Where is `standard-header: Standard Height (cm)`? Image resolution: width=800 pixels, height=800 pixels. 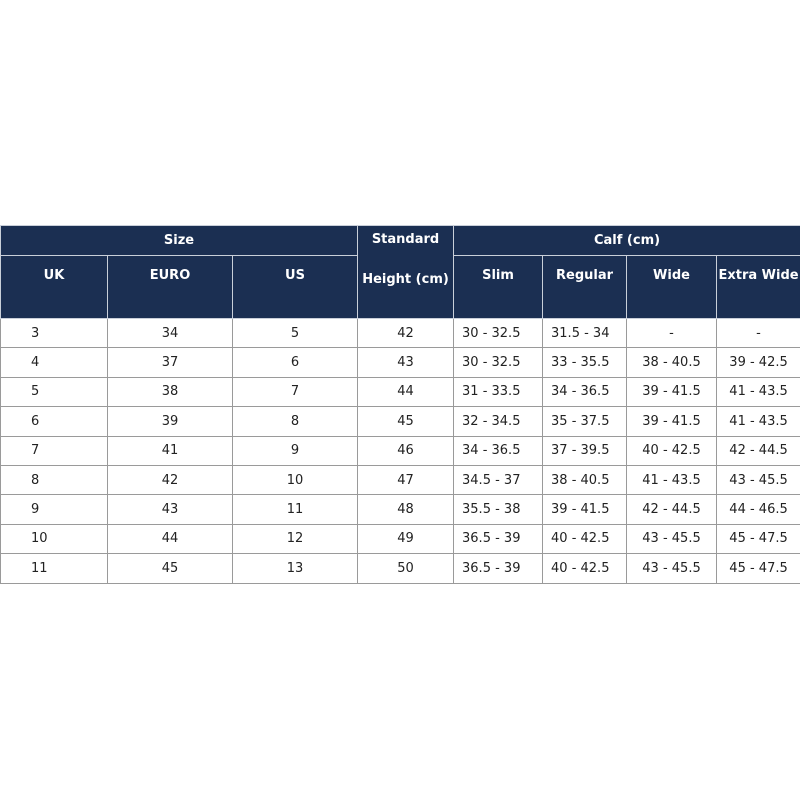 standard-header: Standard Height (cm) is located at coordinates (406, 272).